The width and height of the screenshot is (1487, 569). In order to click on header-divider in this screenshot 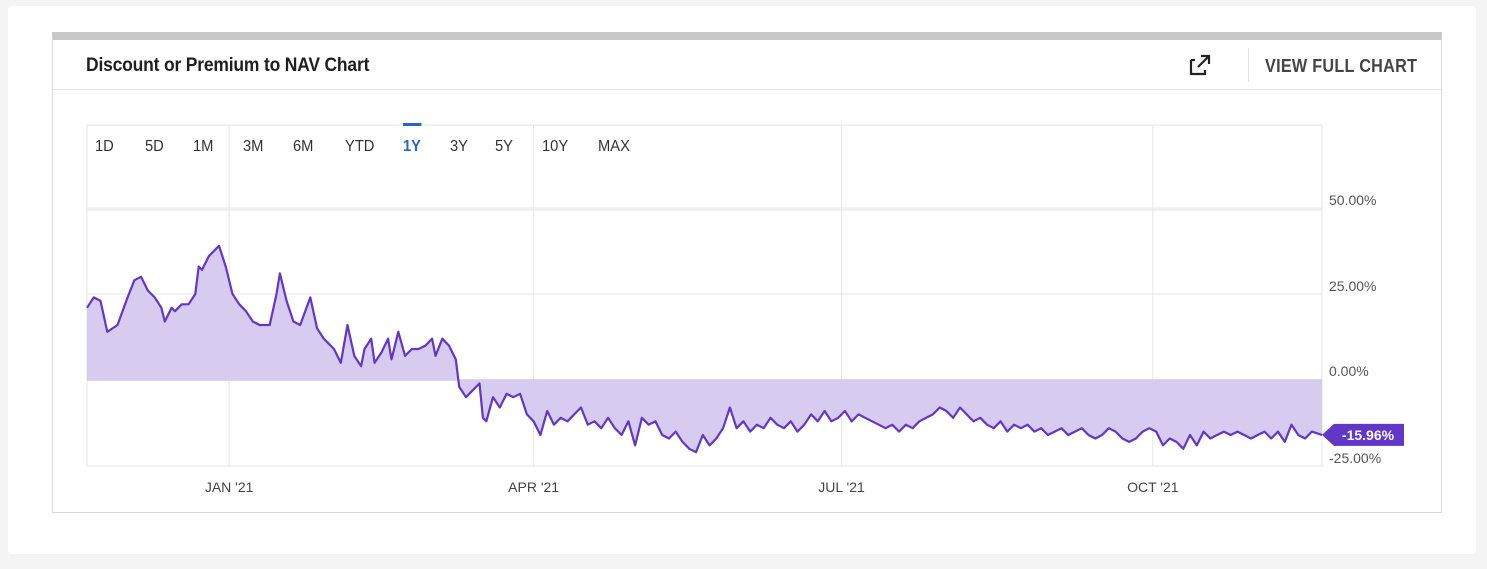, I will do `click(1248, 65)`.